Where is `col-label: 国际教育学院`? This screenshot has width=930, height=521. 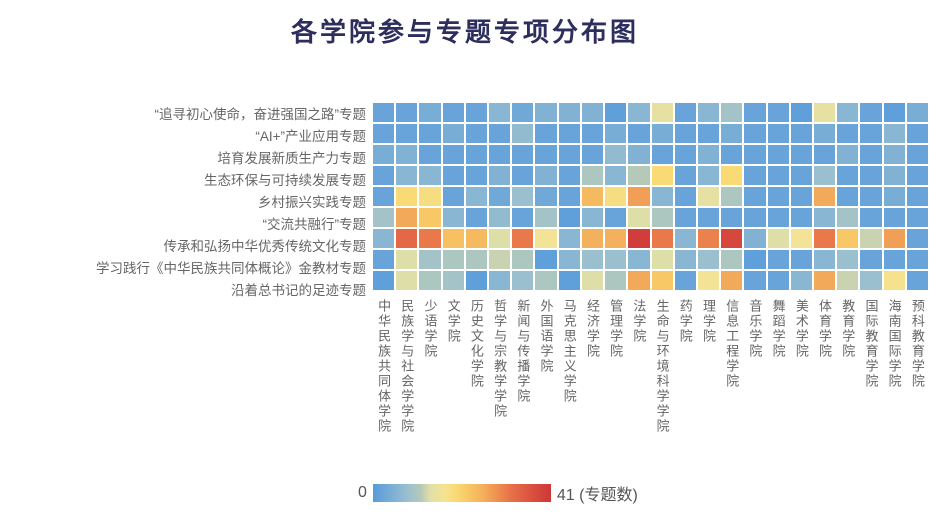
col-label: 国际教育学院 is located at coordinates (871, 344).